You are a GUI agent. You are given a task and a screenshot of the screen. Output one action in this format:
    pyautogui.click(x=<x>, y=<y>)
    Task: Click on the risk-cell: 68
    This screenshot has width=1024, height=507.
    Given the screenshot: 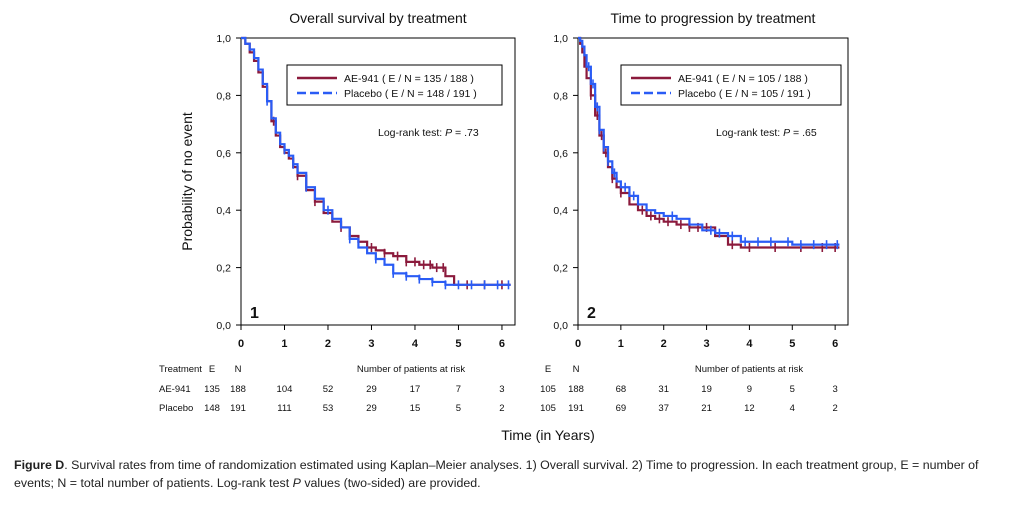 What is the action you would take?
    pyautogui.click(x=621, y=389)
    